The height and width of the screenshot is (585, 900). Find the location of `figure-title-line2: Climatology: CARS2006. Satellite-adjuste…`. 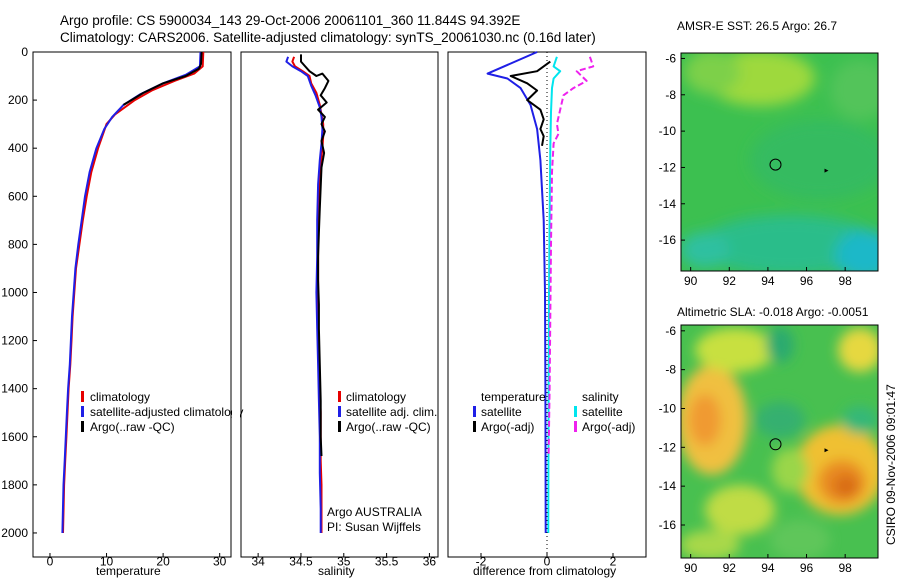

figure-title-line2: Climatology: CARS2006. Satellite-adjuste… is located at coordinates (328, 37).